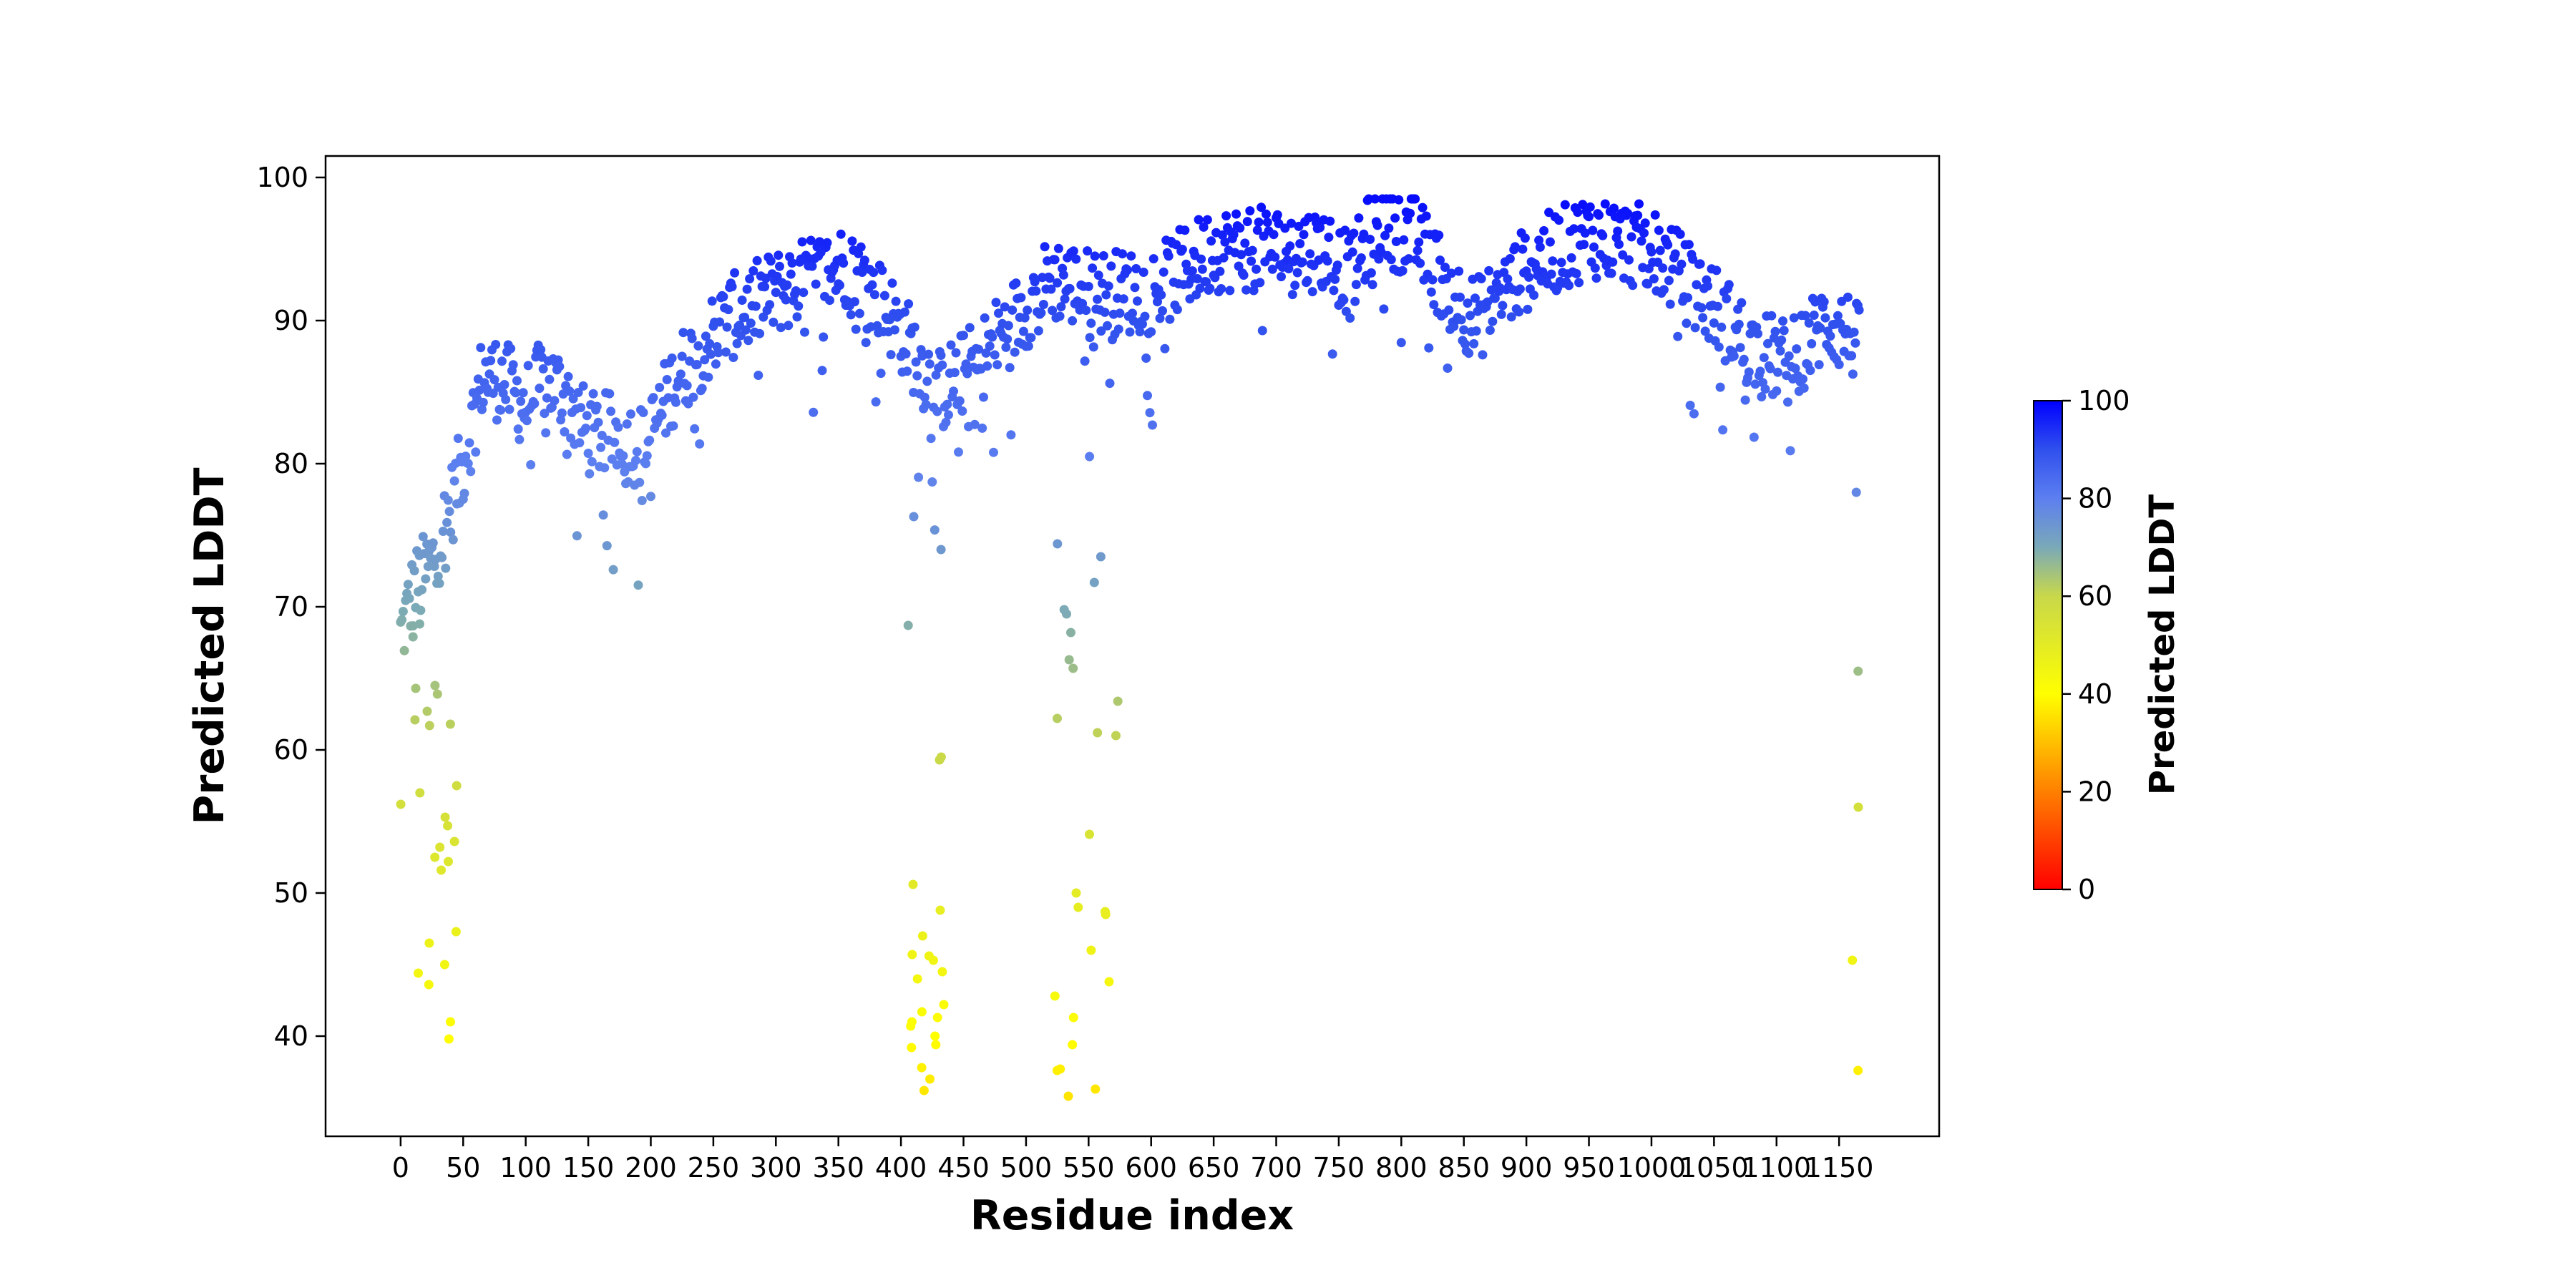 The height and width of the screenshot is (1288, 2576). What do you see at coordinates (1151, 1168) in the screenshot?
I see `x-tick-label: 600` at bounding box center [1151, 1168].